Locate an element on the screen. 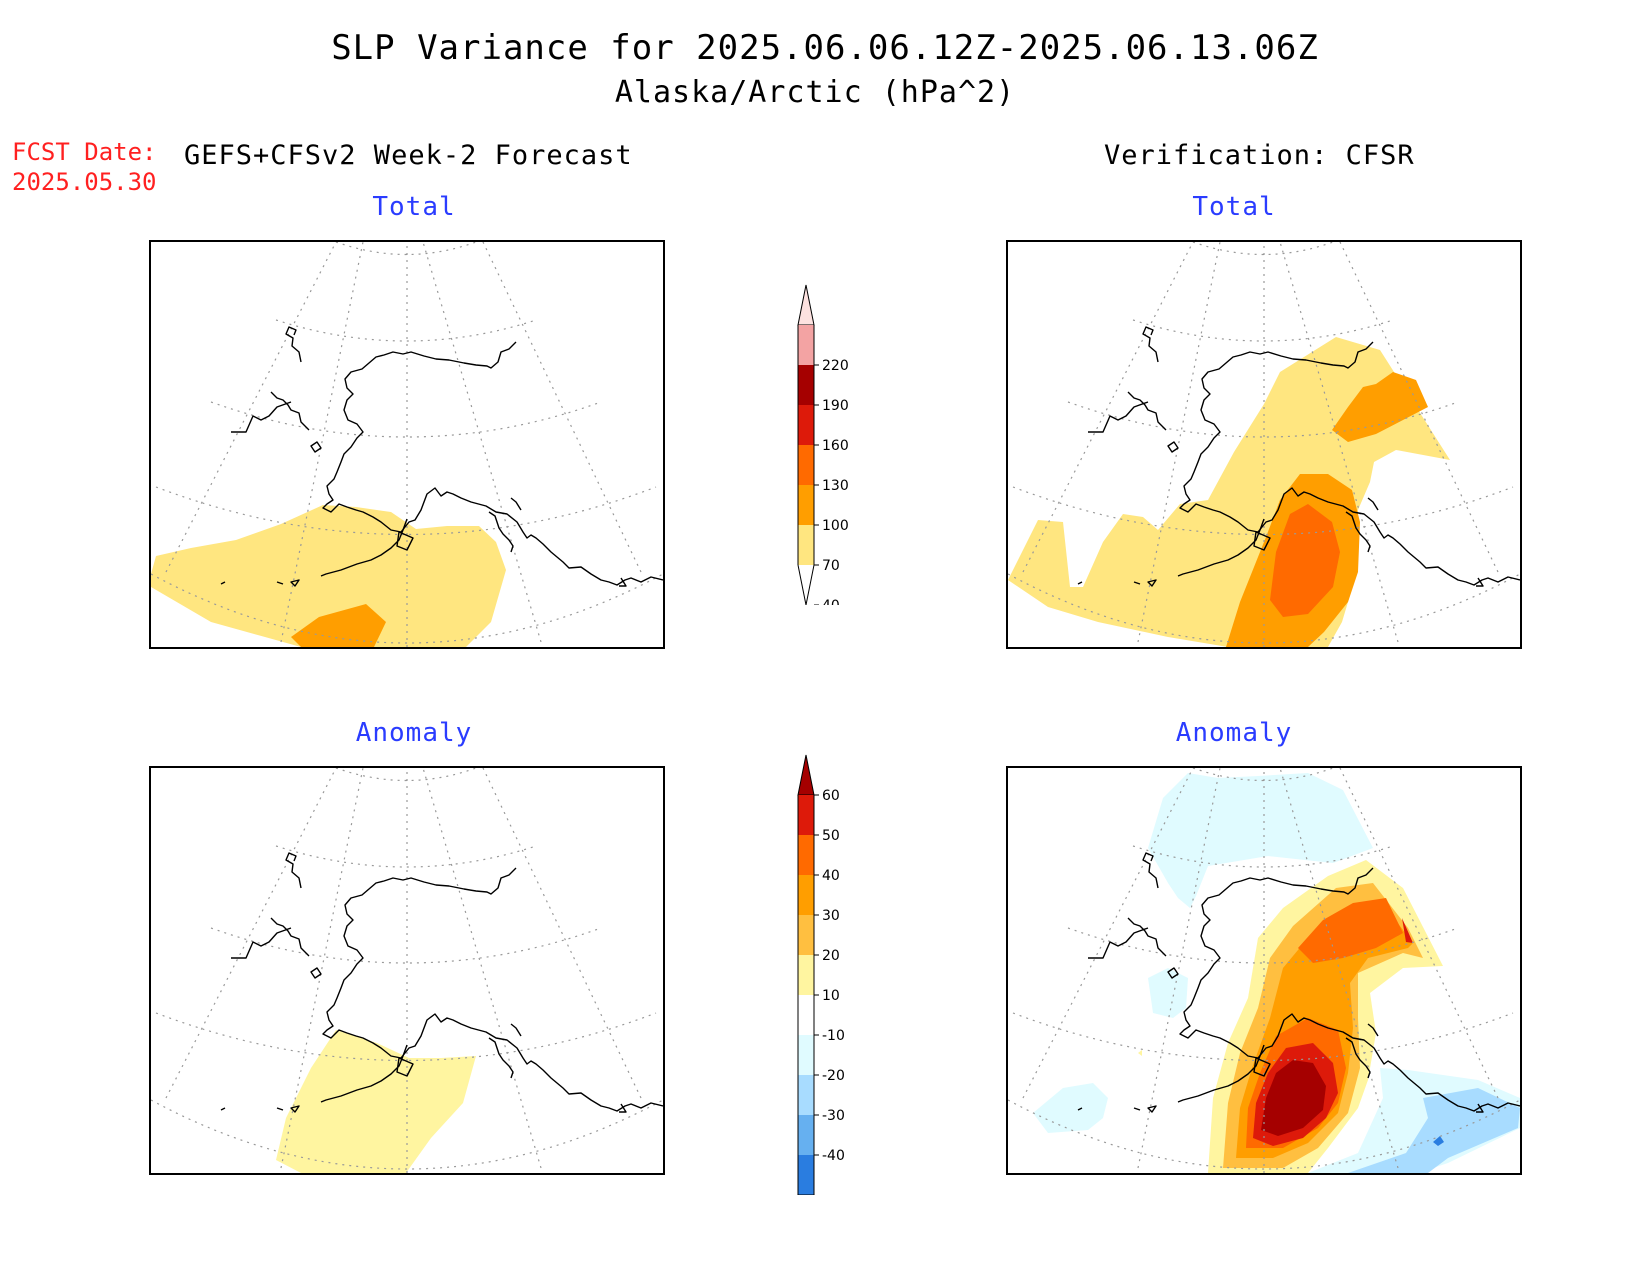  forecast-date-label: FCST Date: is located at coordinates (84, 152).